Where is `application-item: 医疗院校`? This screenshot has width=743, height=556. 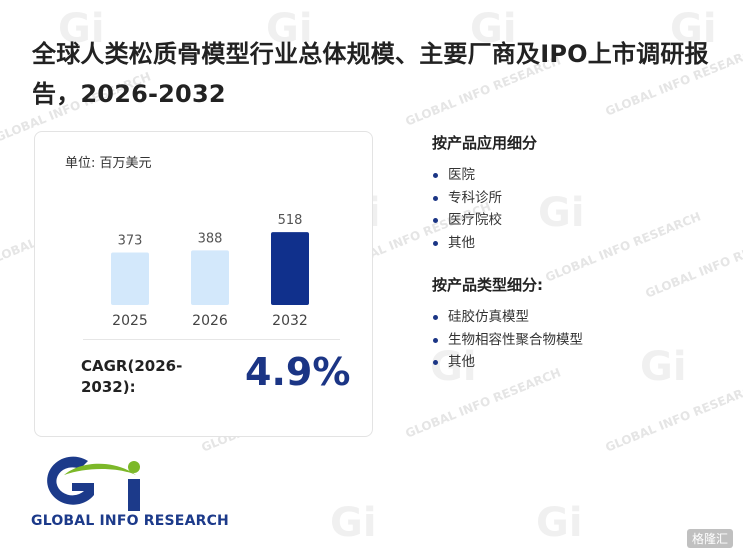
application-item: 医疗院校 is located at coordinates (467, 220).